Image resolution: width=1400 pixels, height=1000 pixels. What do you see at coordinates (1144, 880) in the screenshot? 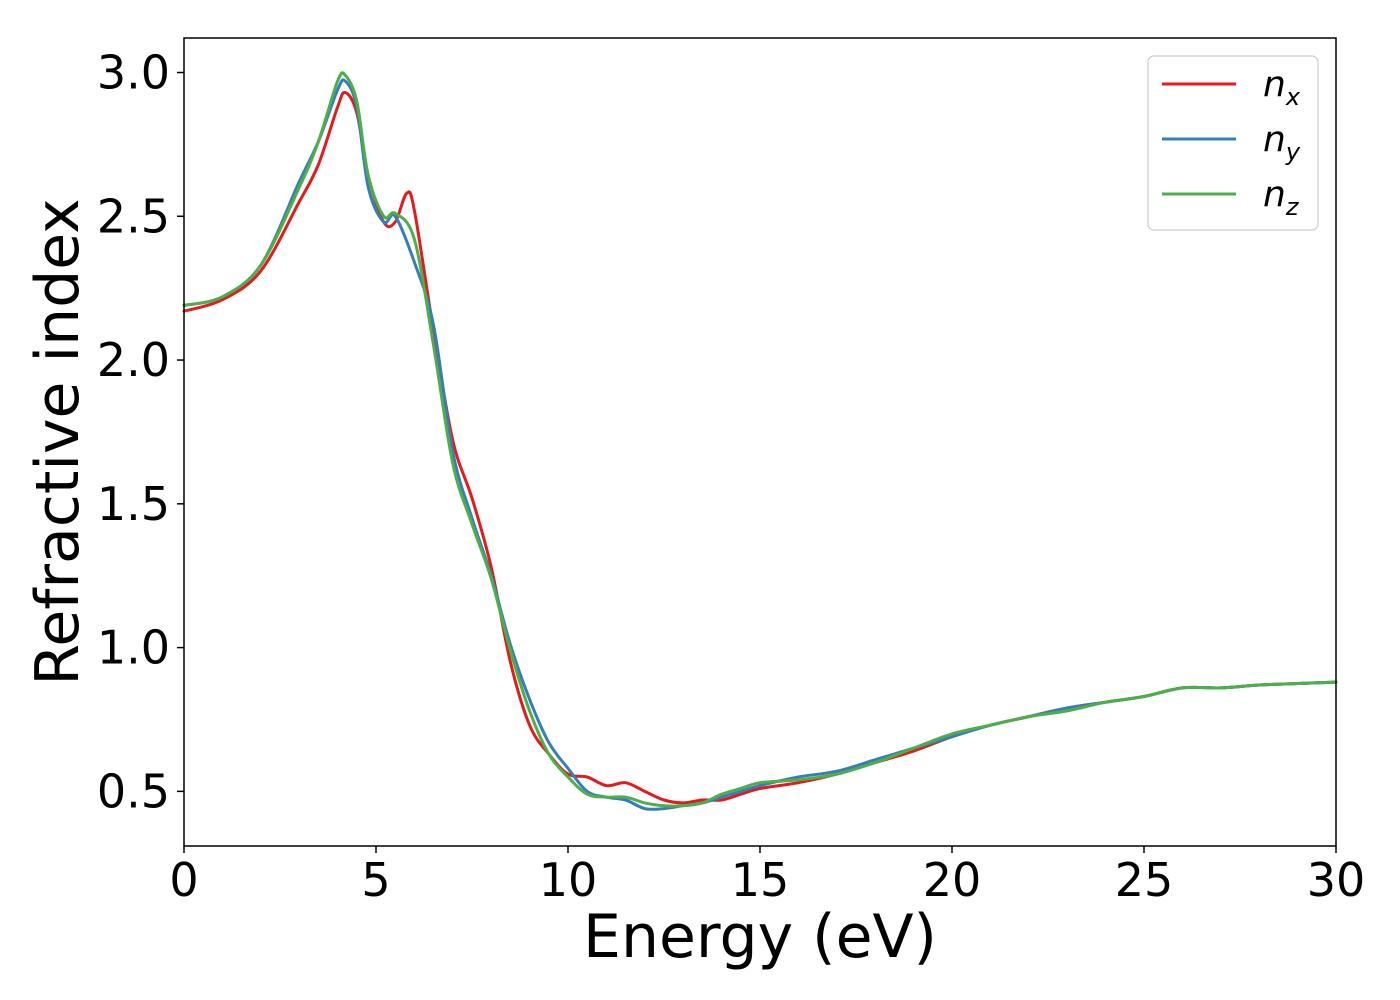
I see `x-tick-label: 25` at bounding box center [1144, 880].